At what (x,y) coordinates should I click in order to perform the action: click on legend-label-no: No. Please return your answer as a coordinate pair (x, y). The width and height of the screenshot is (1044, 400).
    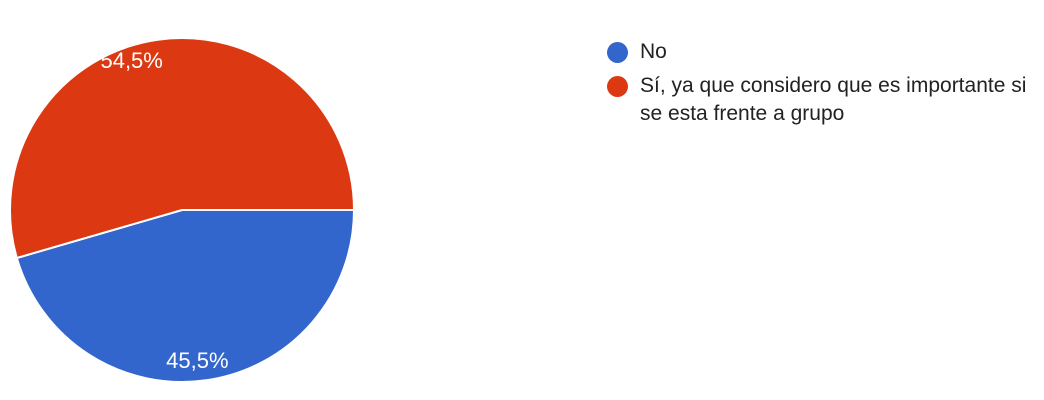
    Looking at the image, I should click on (653, 51).